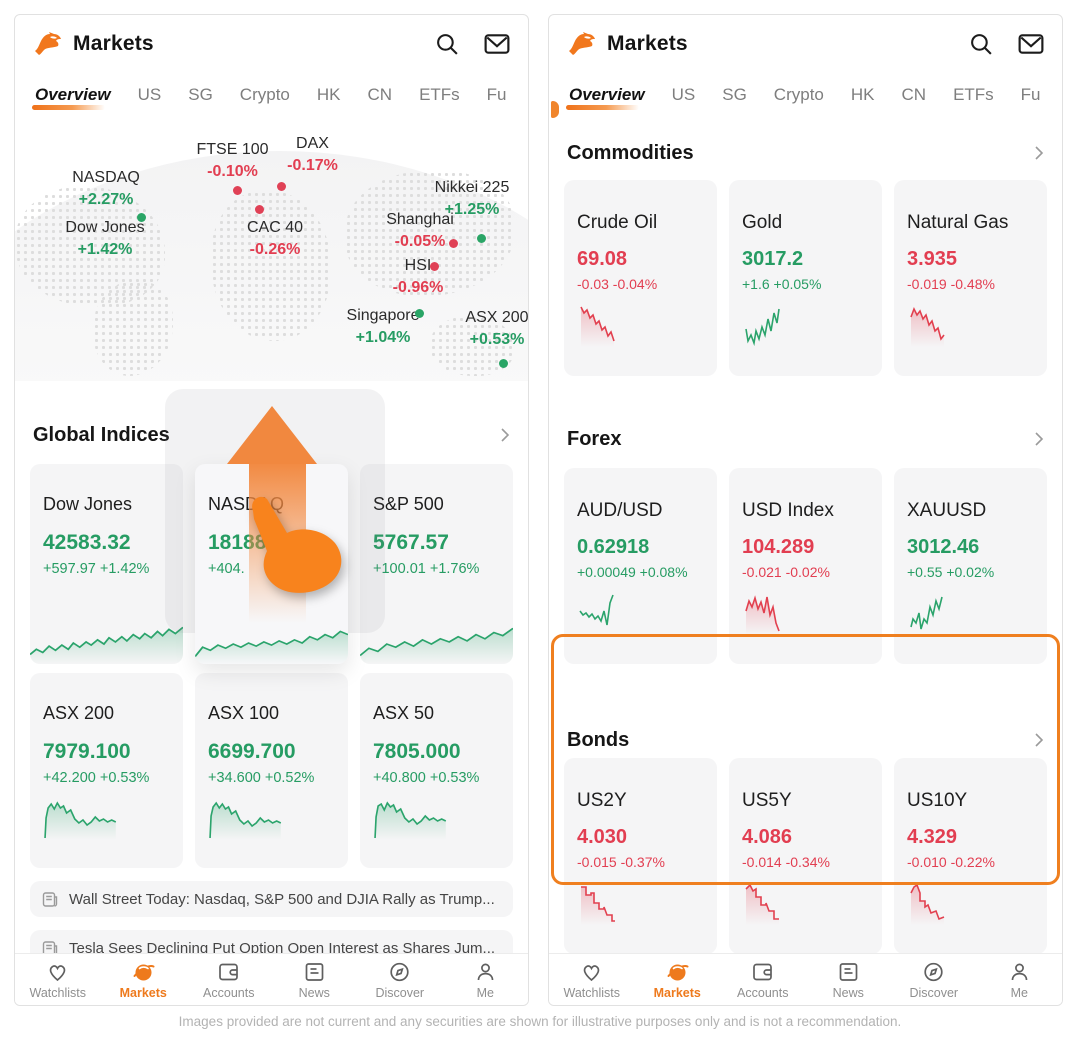 The image size is (1080, 1050). I want to click on wallet-icon, so click(229, 971).